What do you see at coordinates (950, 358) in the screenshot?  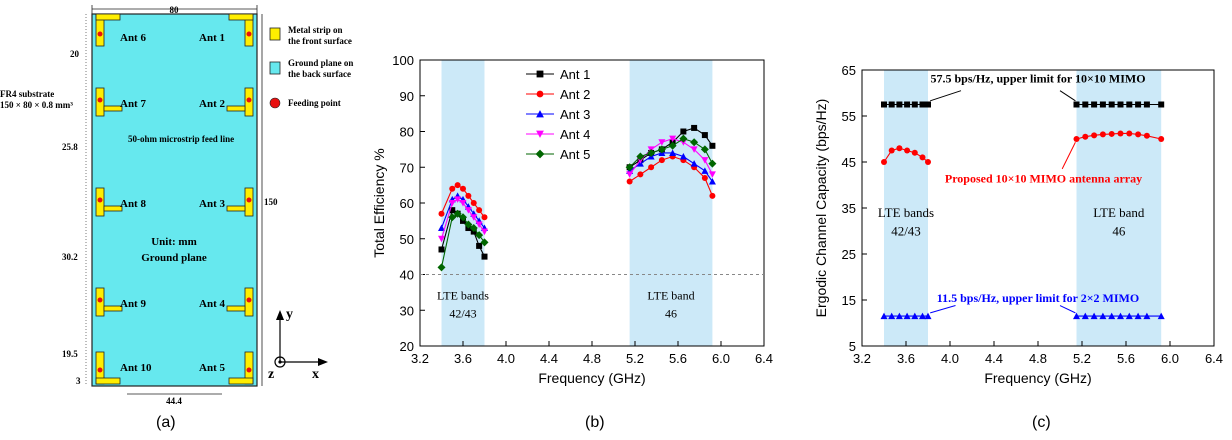 I see `x-tick-label: 4.0` at bounding box center [950, 358].